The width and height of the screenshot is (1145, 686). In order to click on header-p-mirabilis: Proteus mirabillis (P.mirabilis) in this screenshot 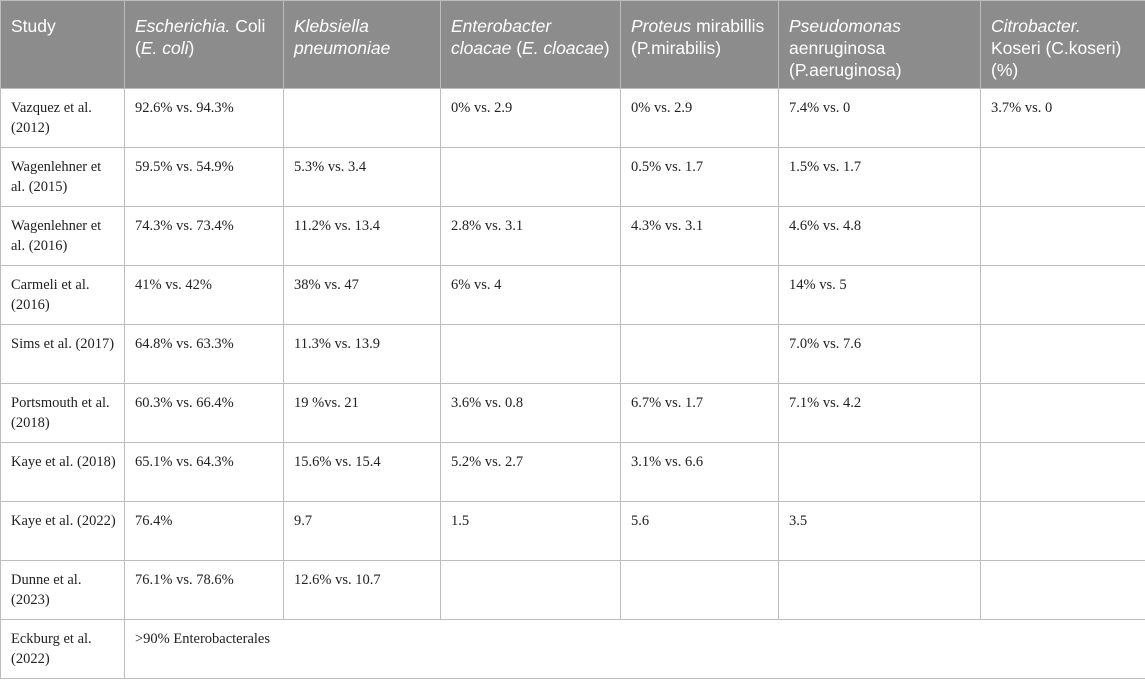, I will do `click(699, 44)`.